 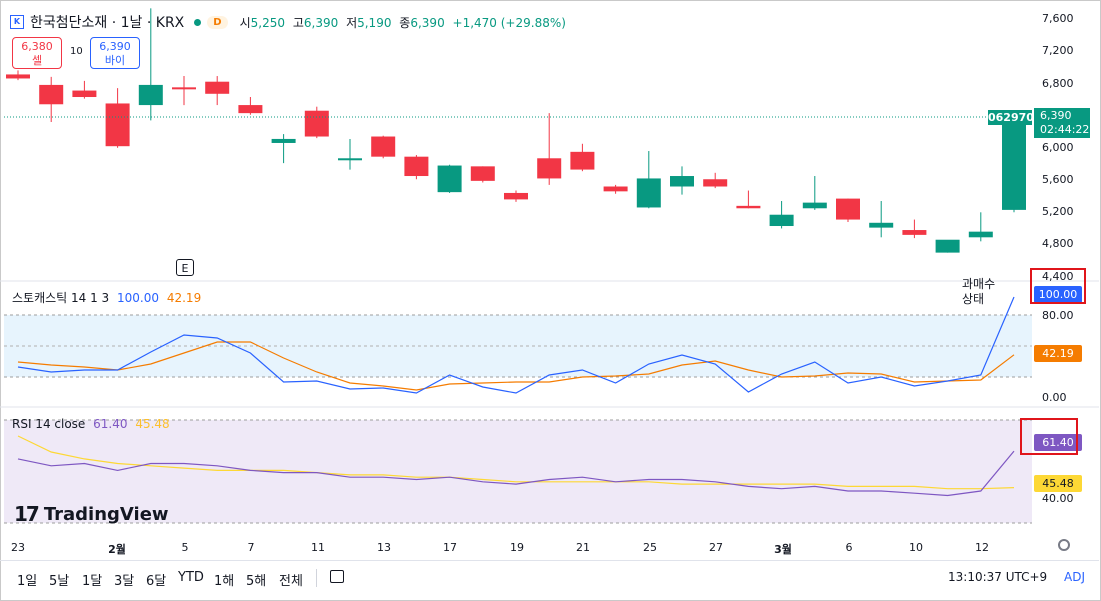 I want to click on timeframe-6m: 6달, so click(x=156, y=581).